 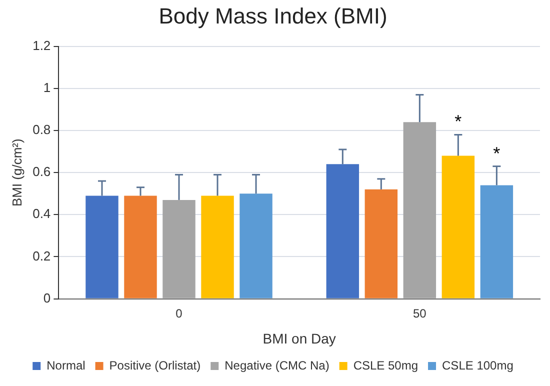 I want to click on y-tick-label: 1.2, so click(x=41, y=45).